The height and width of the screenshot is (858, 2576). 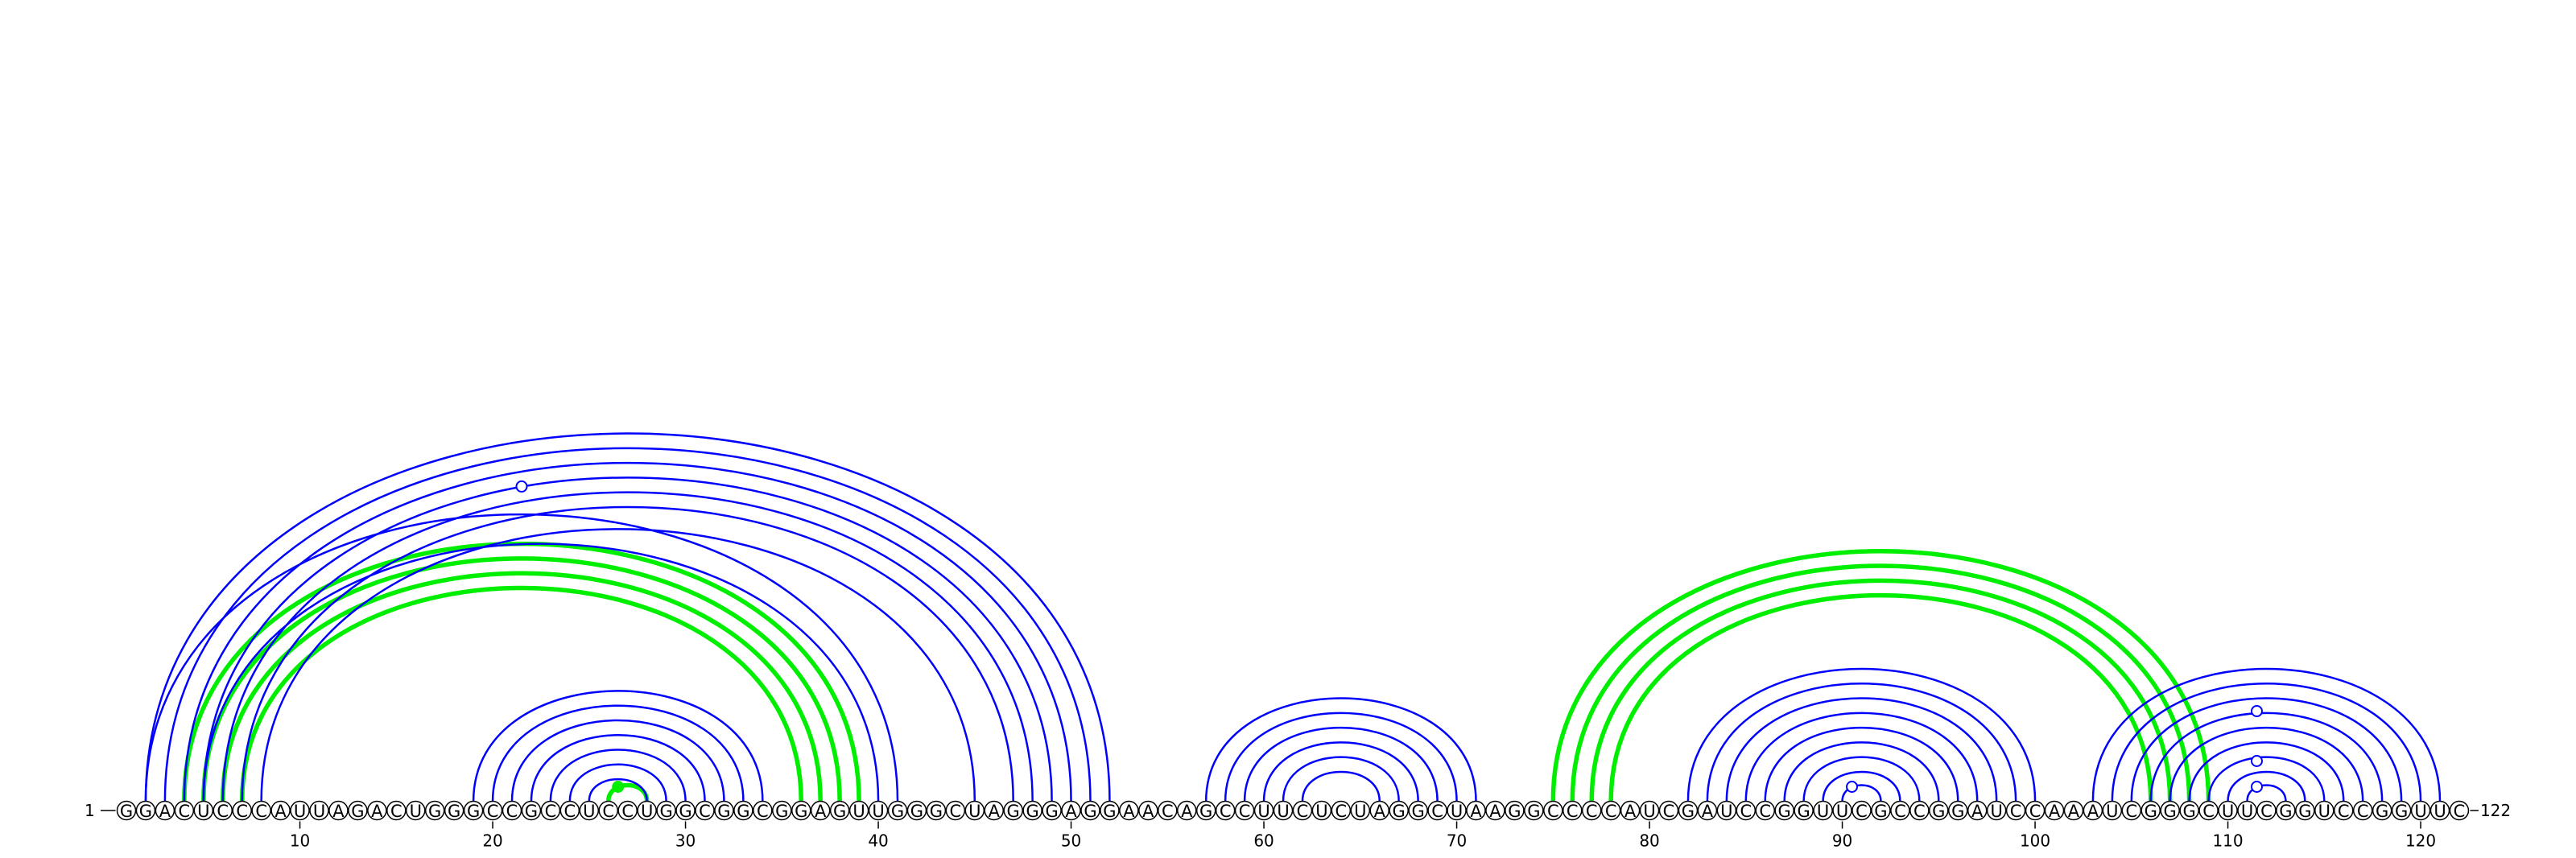 What do you see at coordinates (1263, 841) in the screenshot?
I see `tick-label: 60` at bounding box center [1263, 841].